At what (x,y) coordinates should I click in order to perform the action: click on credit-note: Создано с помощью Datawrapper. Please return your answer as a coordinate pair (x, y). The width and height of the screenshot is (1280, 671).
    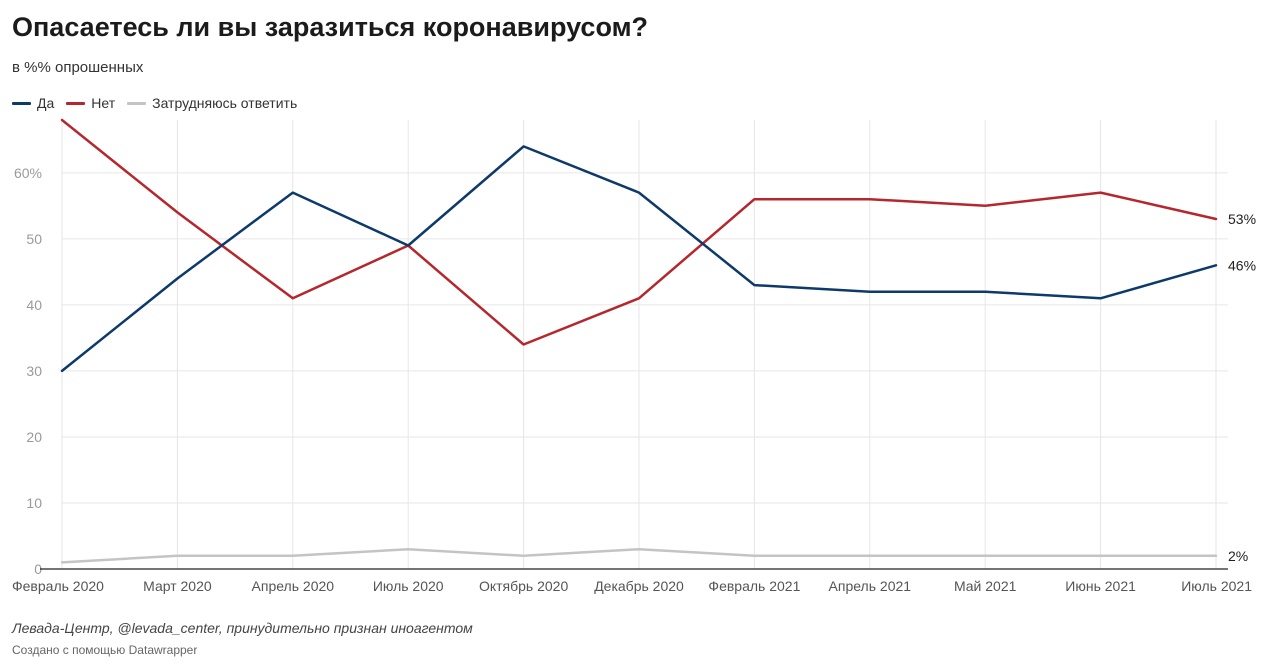
    Looking at the image, I should click on (105, 650).